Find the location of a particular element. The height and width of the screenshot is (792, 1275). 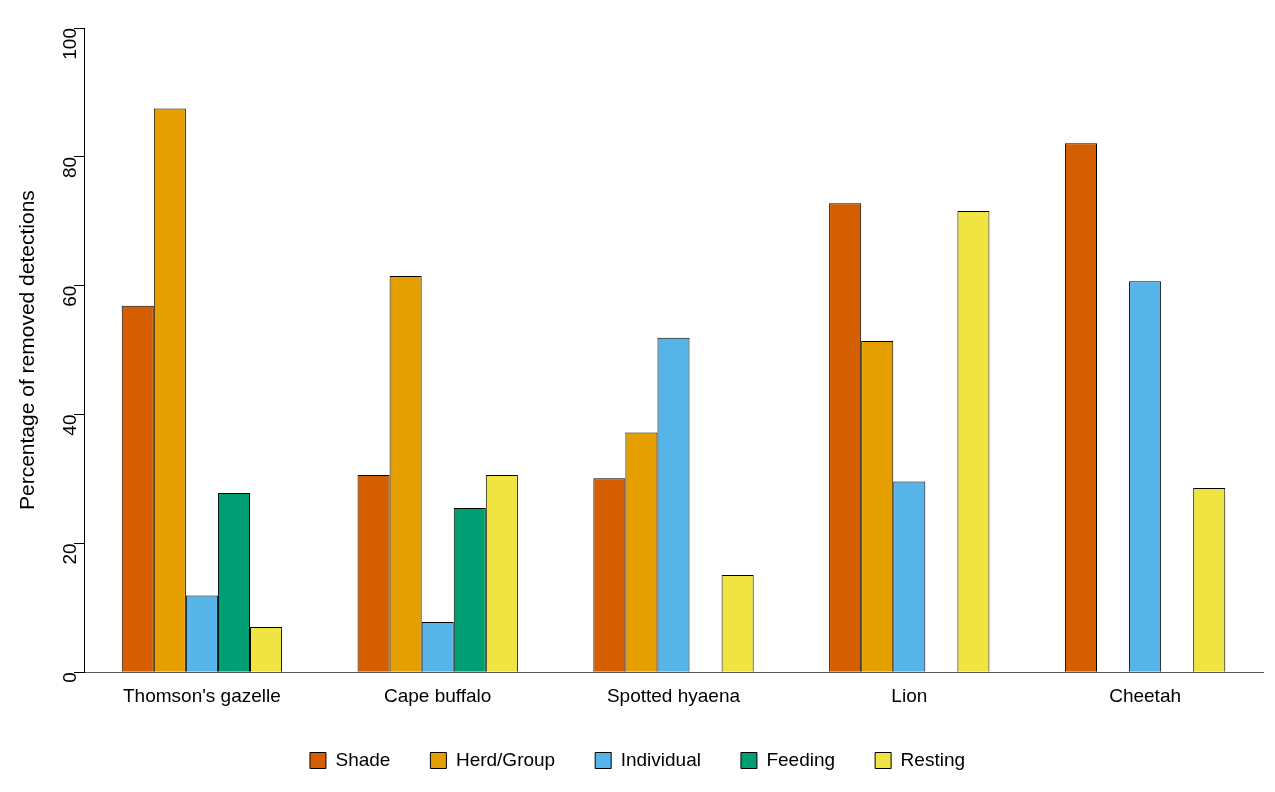

legend-label: Shade is located at coordinates (363, 759).